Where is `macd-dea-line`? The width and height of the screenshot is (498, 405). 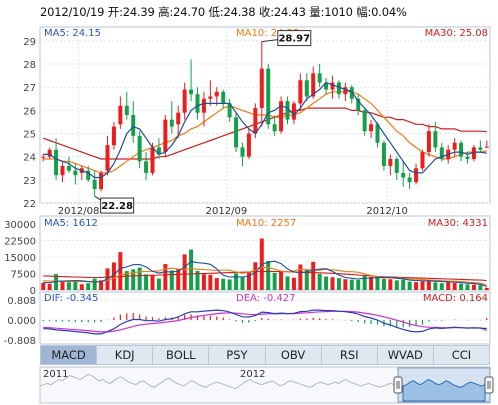
macd-dea-line is located at coordinates (265, 321).